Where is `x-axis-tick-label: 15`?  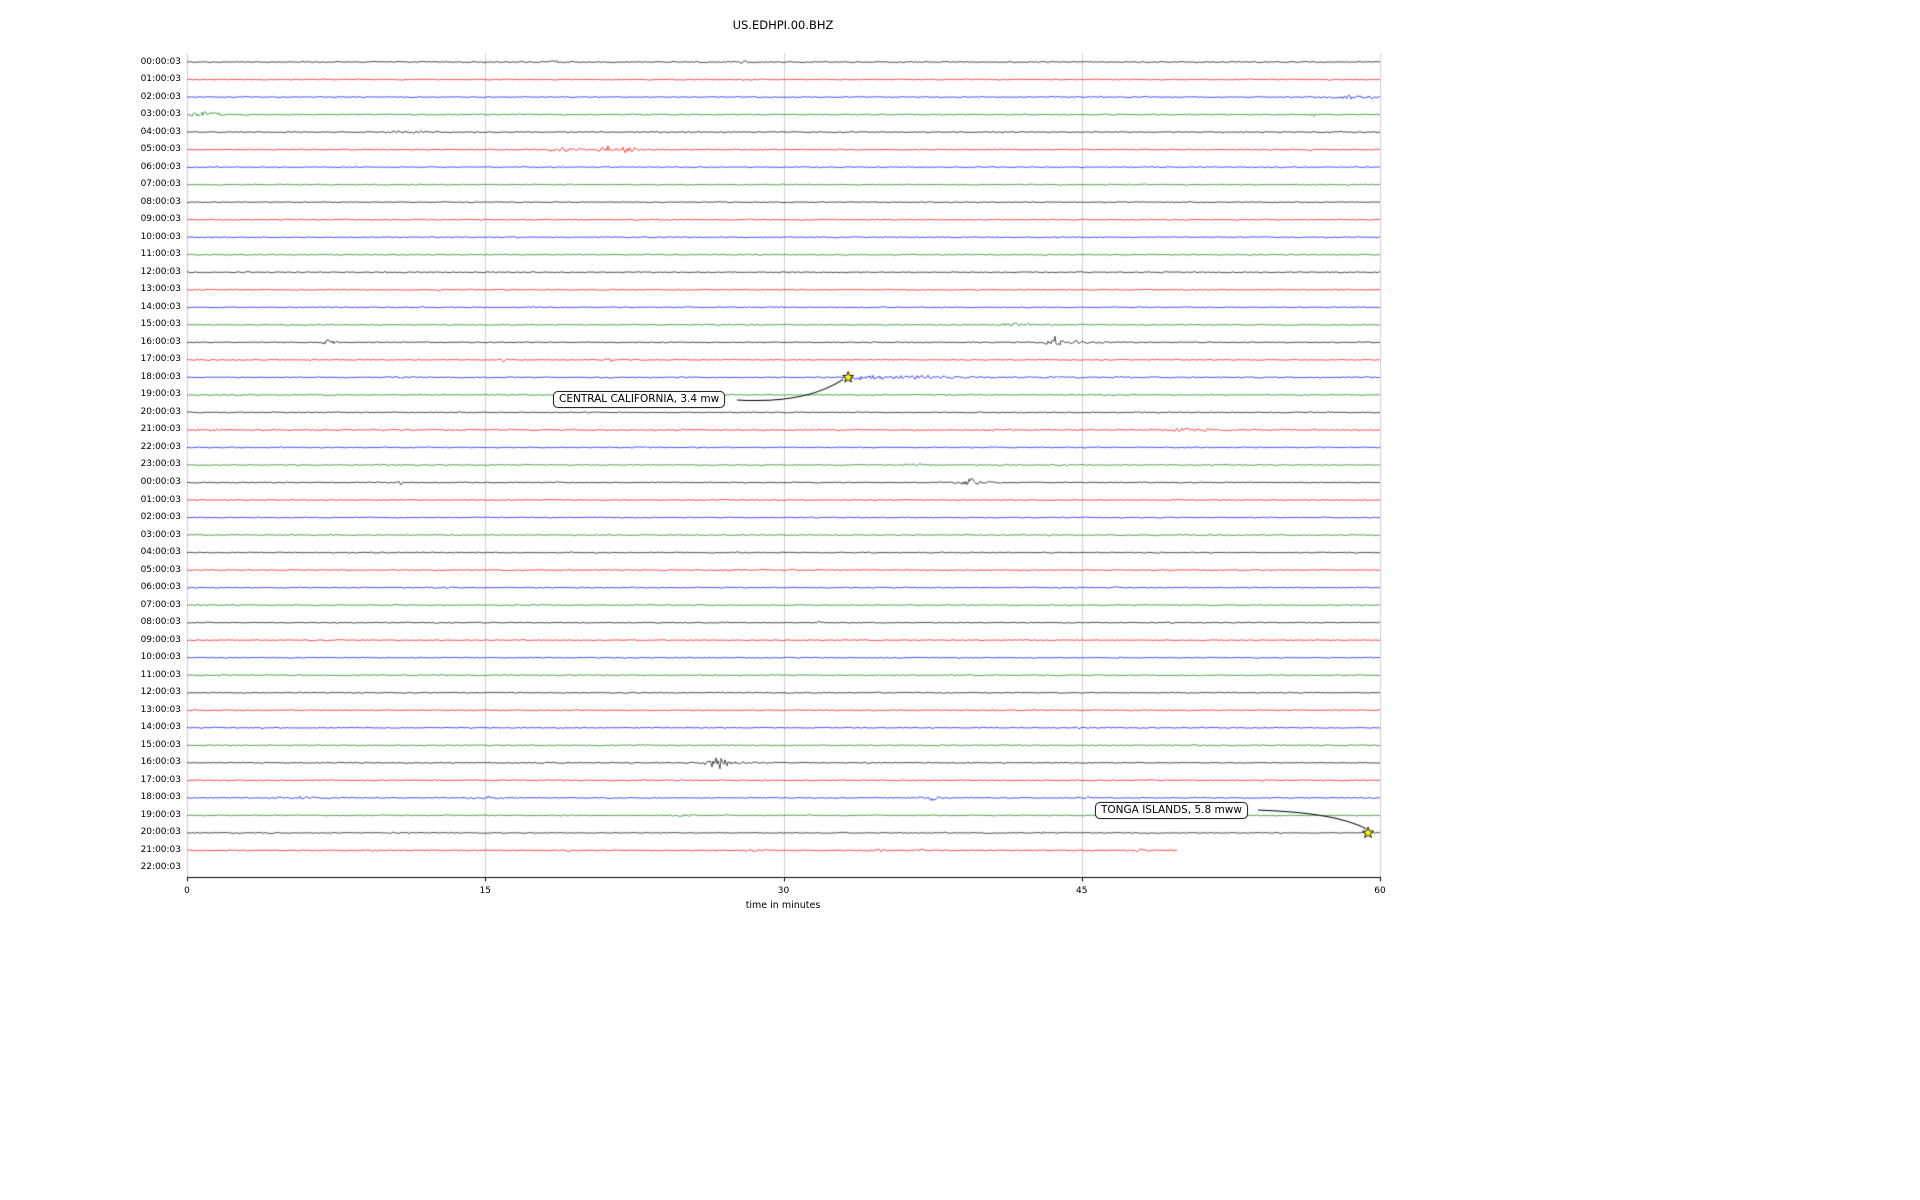 x-axis-tick-label: 15 is located at coordinates (485, 891).